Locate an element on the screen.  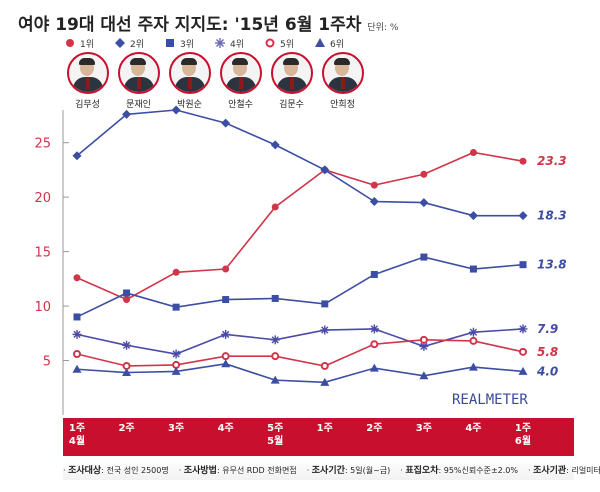
survey-info-item: · 조사기관: 리얼미터 is located at coordinates (563, 470).